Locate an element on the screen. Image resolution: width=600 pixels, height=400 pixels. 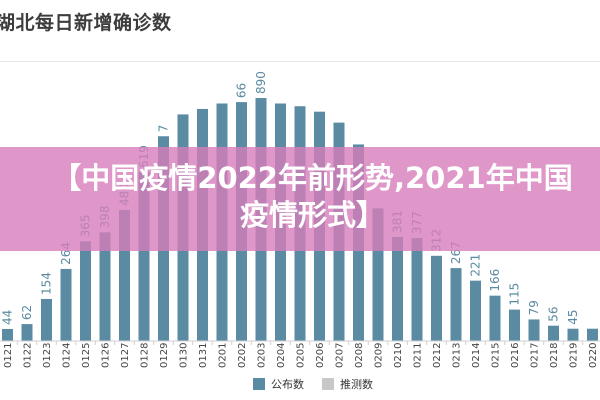
value-label-0216: 115 is located at coordinates (515, 294).